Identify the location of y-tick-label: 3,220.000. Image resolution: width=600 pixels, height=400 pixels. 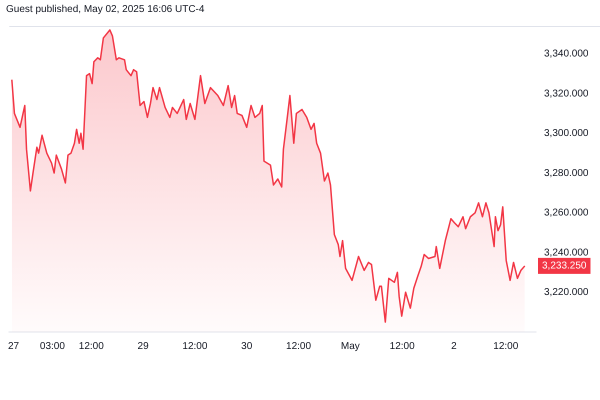
(566, 292).